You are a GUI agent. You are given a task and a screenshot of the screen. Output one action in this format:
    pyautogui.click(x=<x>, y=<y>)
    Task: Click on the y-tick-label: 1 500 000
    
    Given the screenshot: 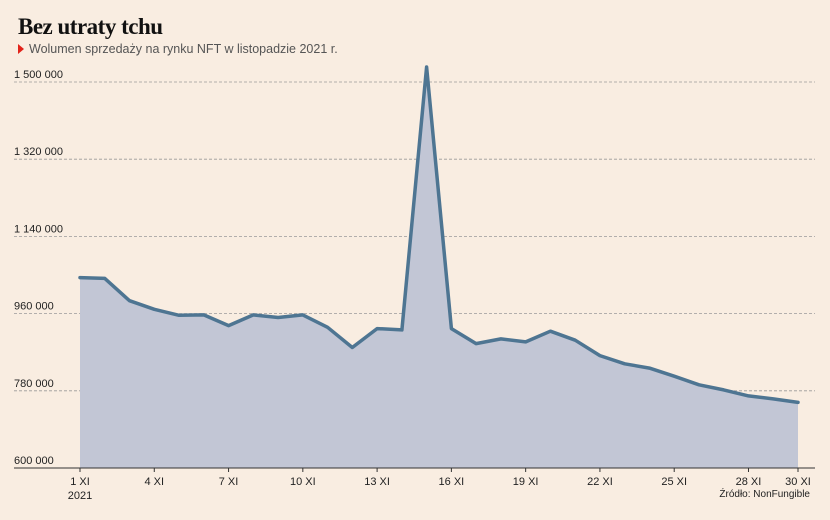 What is the action you would take?
    pyautogui.click(x=38, y=75)
    